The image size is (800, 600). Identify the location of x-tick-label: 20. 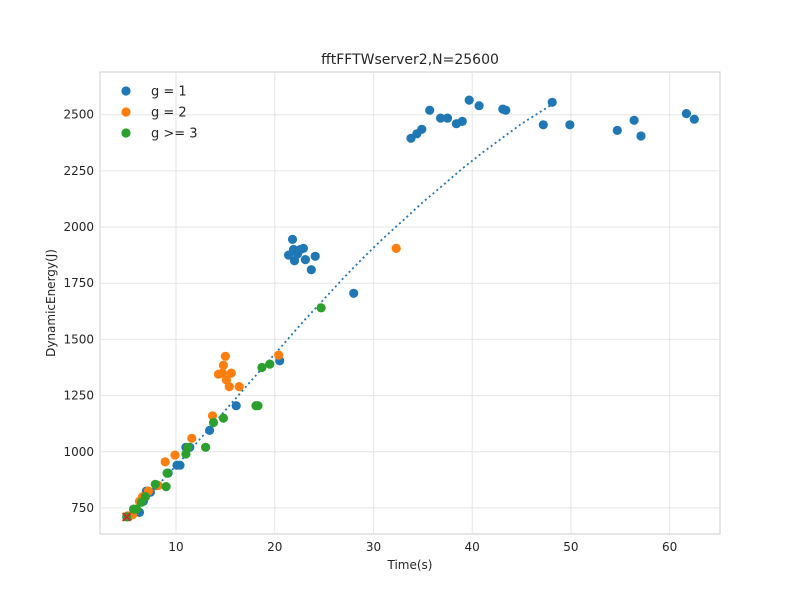
(274, 547).